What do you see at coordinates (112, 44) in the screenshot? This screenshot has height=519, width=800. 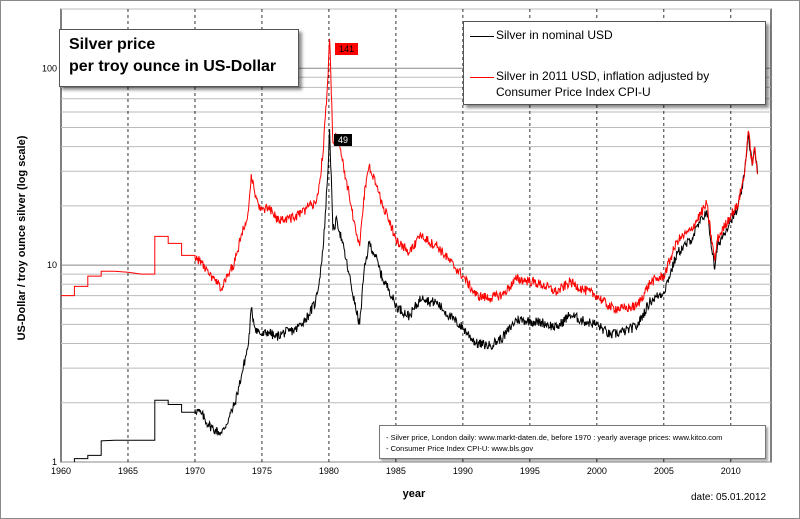 I see `chart-title-line1: Silver price` at bounding box center [112, 44].